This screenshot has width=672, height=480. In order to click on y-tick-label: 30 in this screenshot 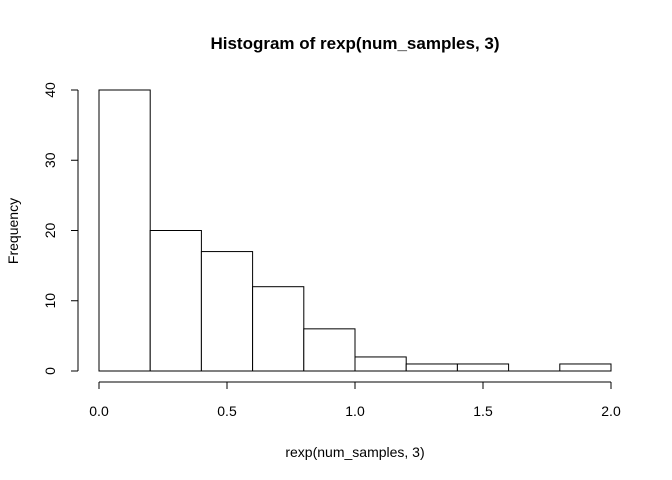, I will do `click(50, 160)`.